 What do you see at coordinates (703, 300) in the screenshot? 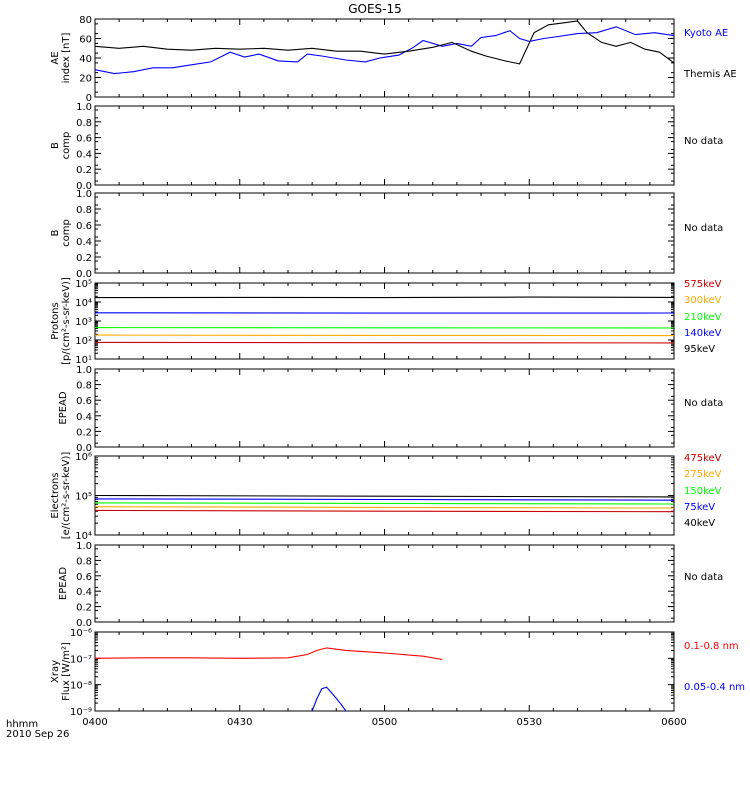
I see `series-legend-label: 300keV` at bounding box center [703, 300].